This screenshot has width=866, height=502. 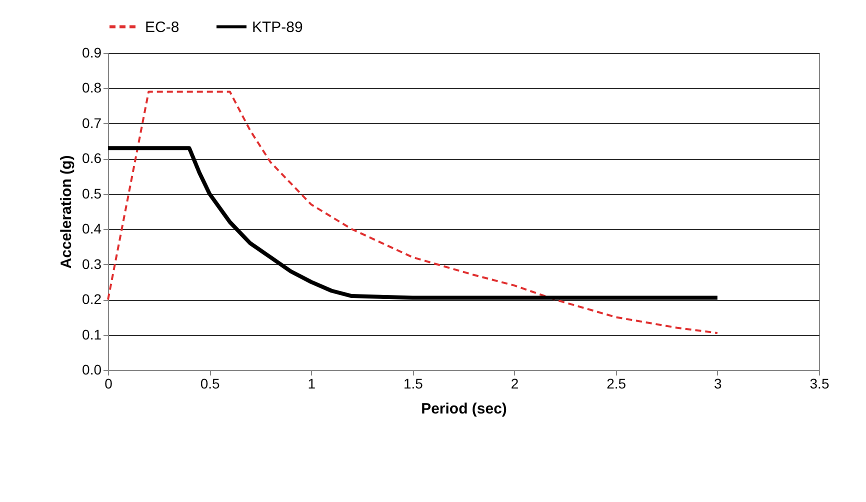 I want to click on x-axis-title: Period (sec), so click(x=464, y=409).